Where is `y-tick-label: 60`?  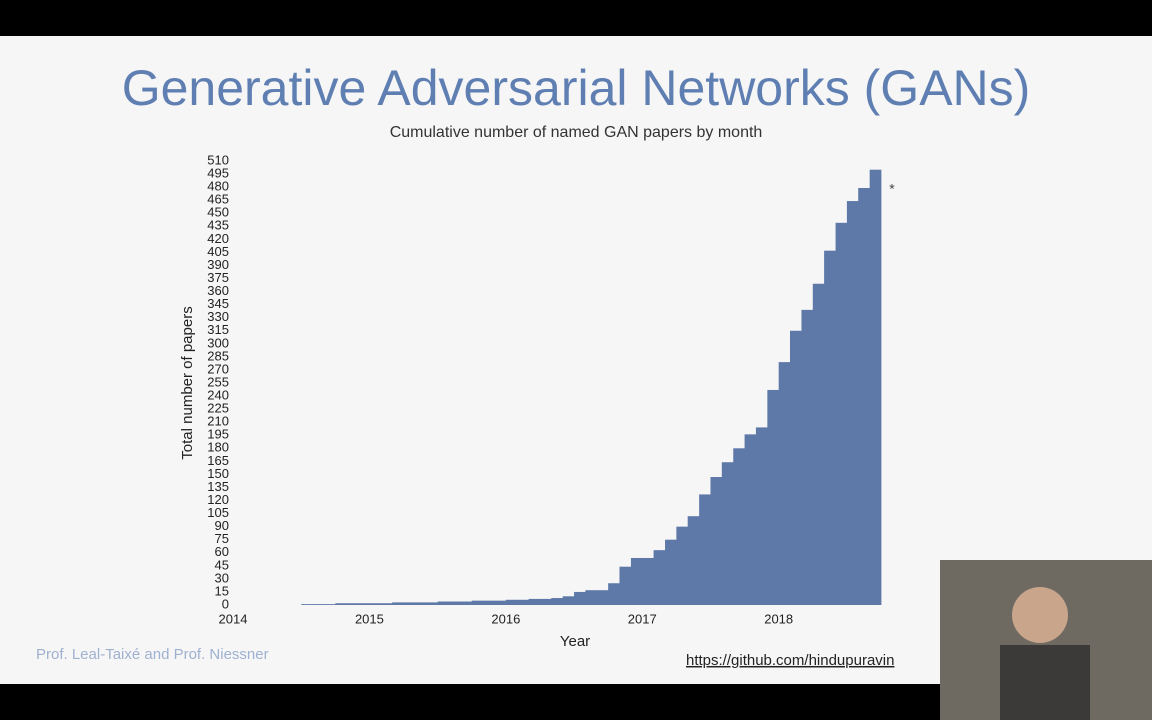
y-tick-label: 60 is located at coordinates (222, 551).